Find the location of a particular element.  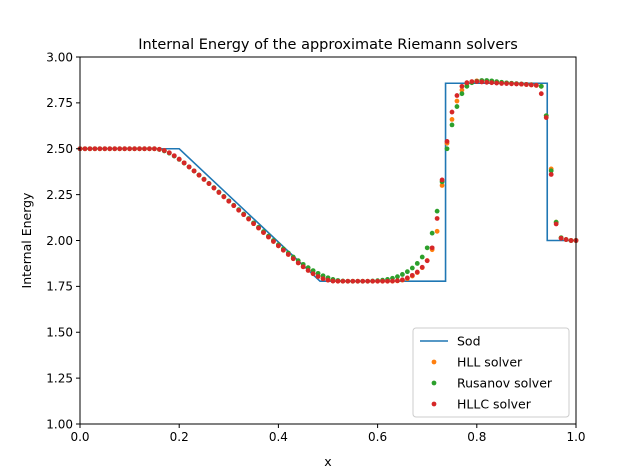

legend: Sod HLL solver Rusanov solver HLLC solver is located at coordinates (491, 372).